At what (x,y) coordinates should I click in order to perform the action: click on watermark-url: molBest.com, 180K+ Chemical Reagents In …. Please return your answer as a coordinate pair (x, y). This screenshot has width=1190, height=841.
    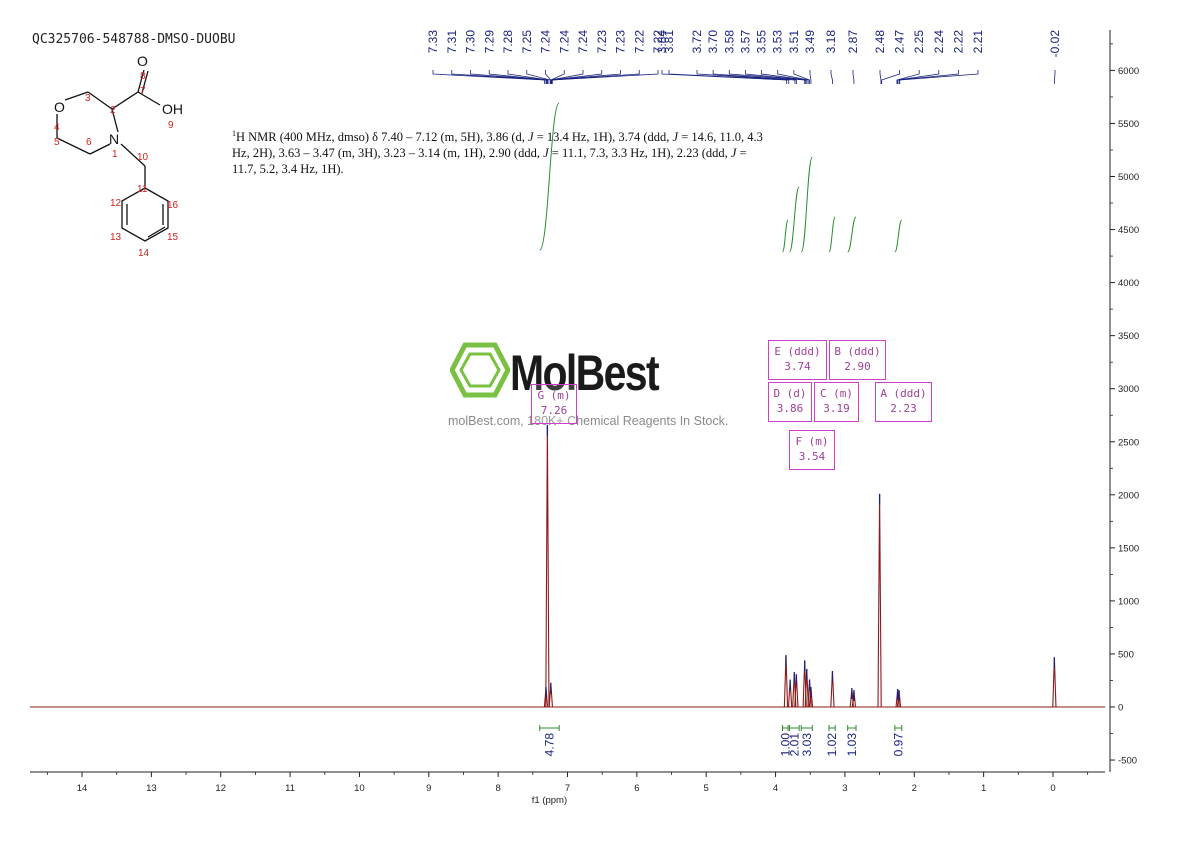
    Looking at the image, I should click on (588, 421).